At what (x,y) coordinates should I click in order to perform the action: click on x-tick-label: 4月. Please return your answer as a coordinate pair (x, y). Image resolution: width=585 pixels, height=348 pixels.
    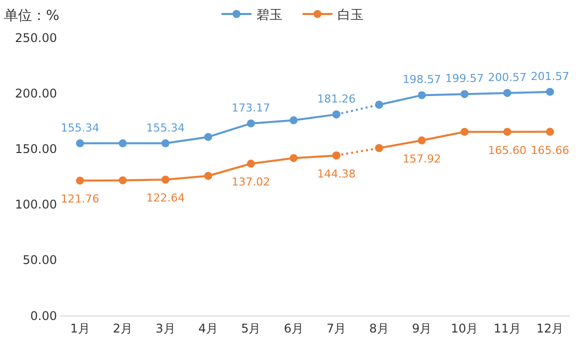
    Looking at the image, I should click on (208, 329).